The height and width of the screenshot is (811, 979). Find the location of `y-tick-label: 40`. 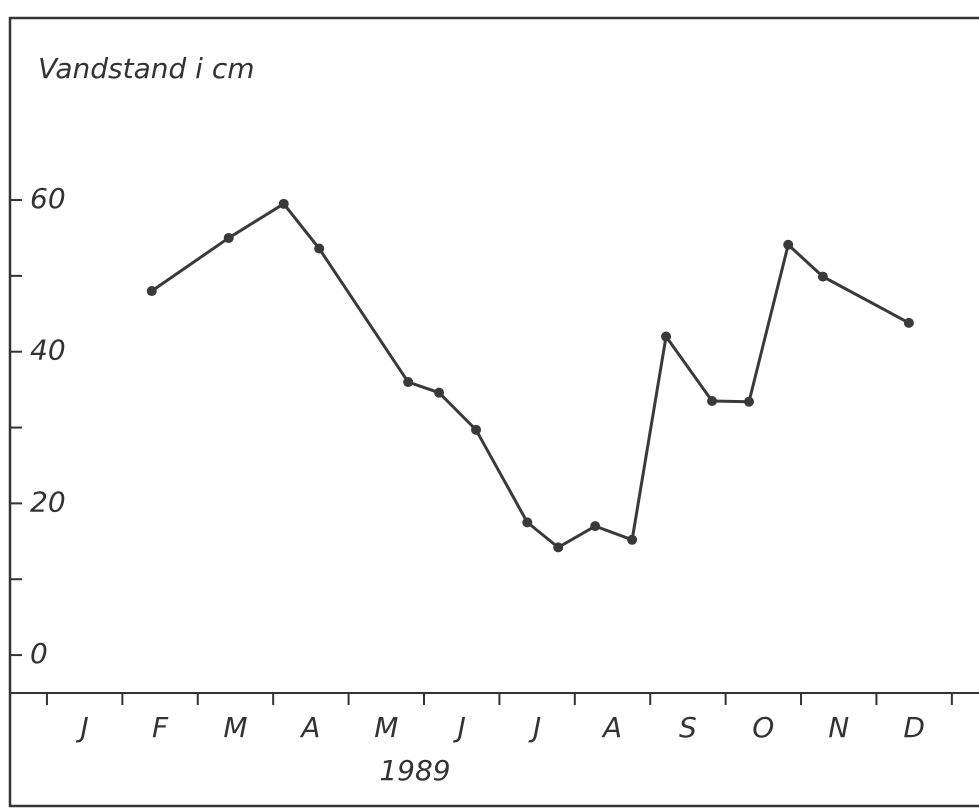

y-tick-label: 40 is located at coordinates (48, 350).